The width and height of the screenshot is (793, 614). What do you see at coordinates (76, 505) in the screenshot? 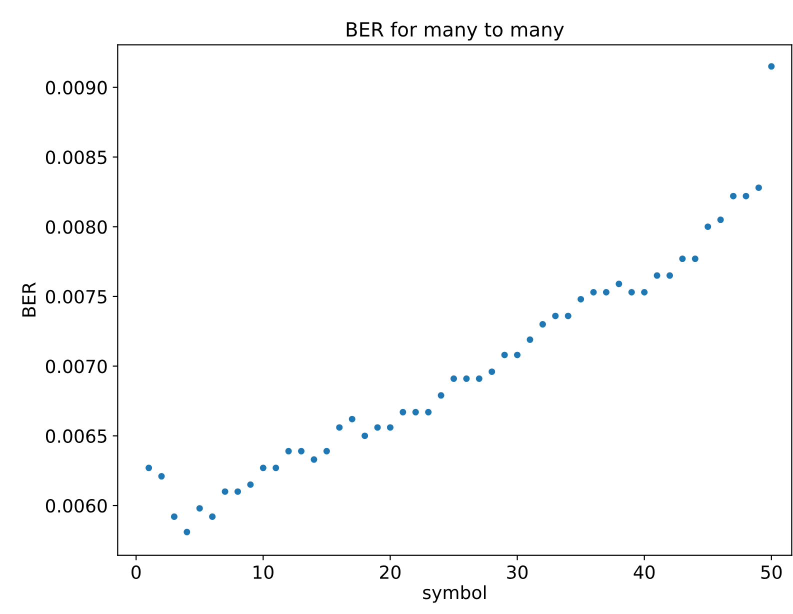
I see `y-tick-label: 0.0060` at bounding box center [76, 505].